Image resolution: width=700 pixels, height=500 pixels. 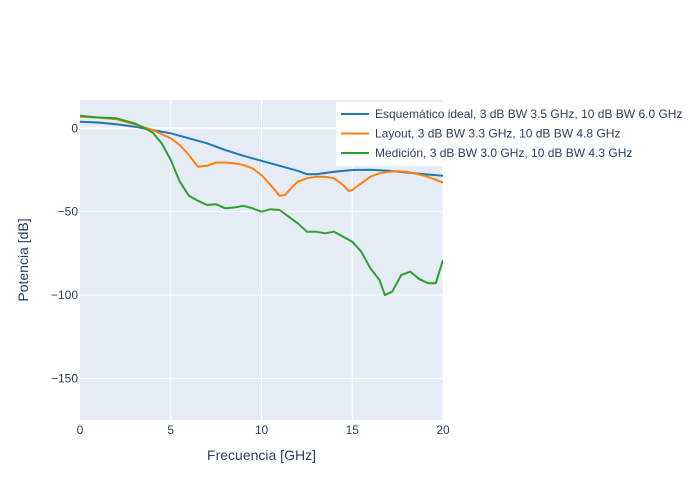 What do you see at coordinates (443, 430) in the screenshot?
I see `x-tick-label: 20` at bounding box center [443, 430].